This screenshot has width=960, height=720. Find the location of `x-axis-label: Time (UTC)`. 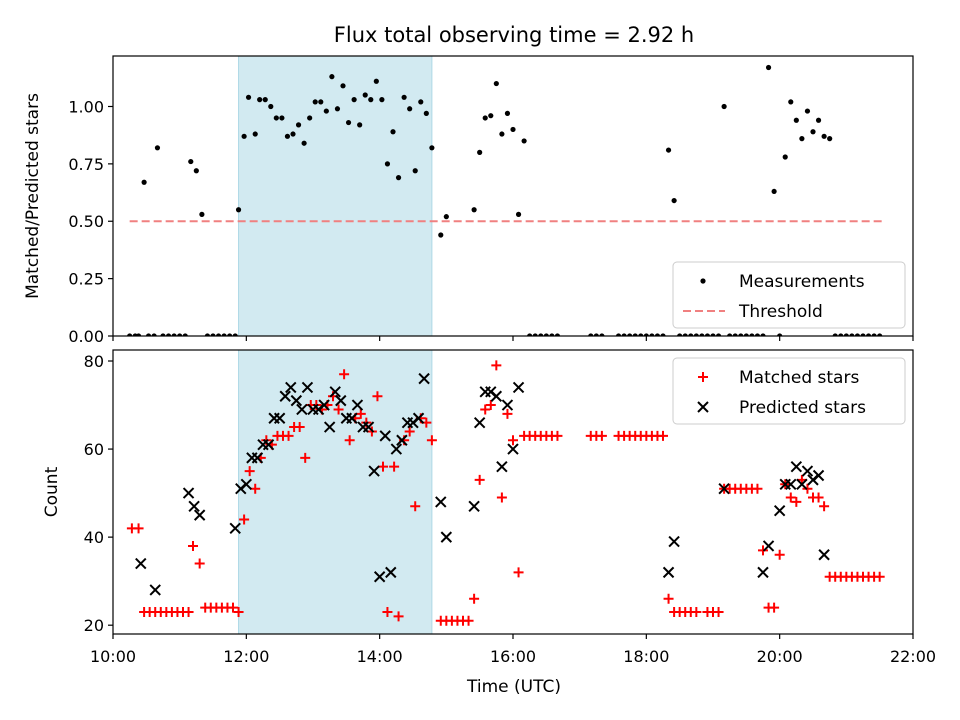

x-axis-label: Time (UTC) is located at coordinates (513, 687).